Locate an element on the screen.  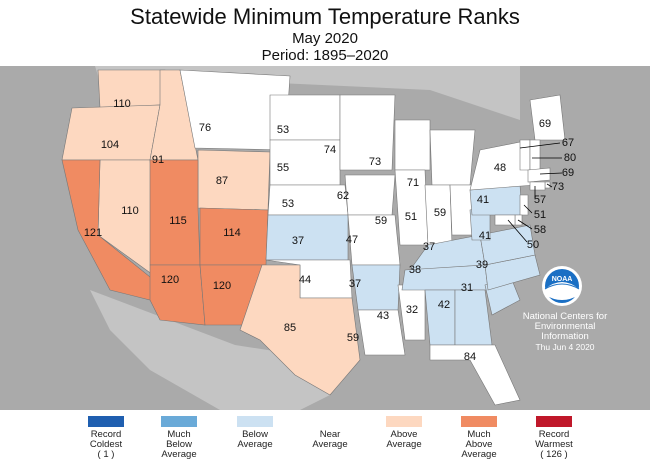
state-rank-de: 58 is located at coordinates (540, 230).